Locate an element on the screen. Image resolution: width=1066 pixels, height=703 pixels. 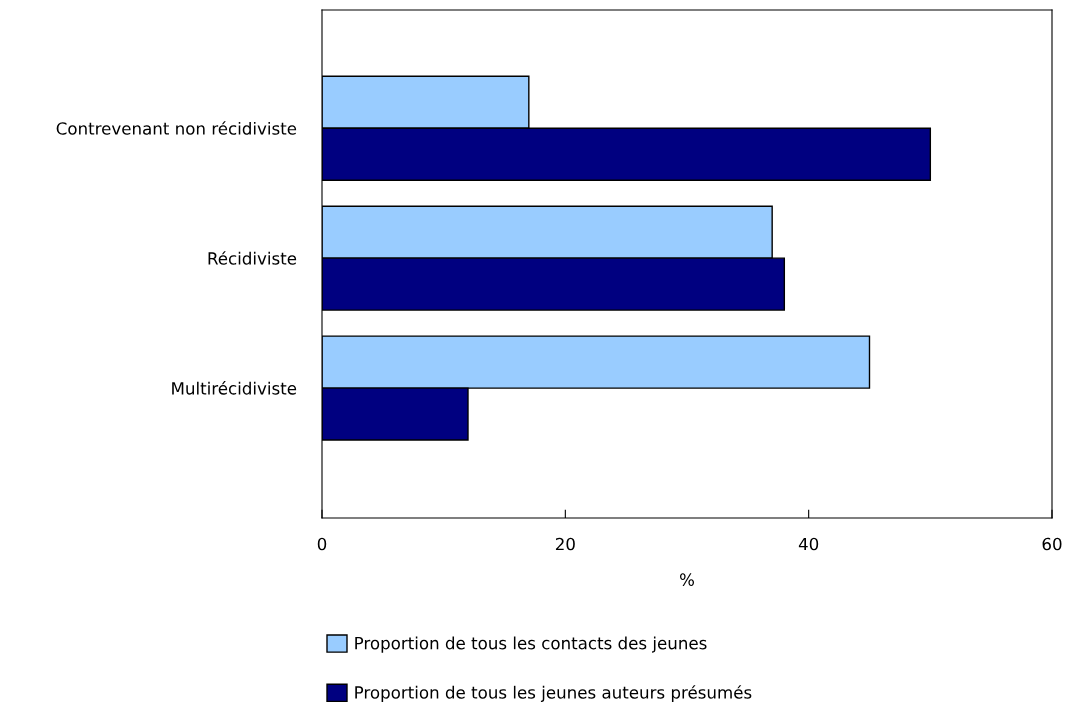
y-tick-label: Multirécidiviste is located at coordinates (234, 388).